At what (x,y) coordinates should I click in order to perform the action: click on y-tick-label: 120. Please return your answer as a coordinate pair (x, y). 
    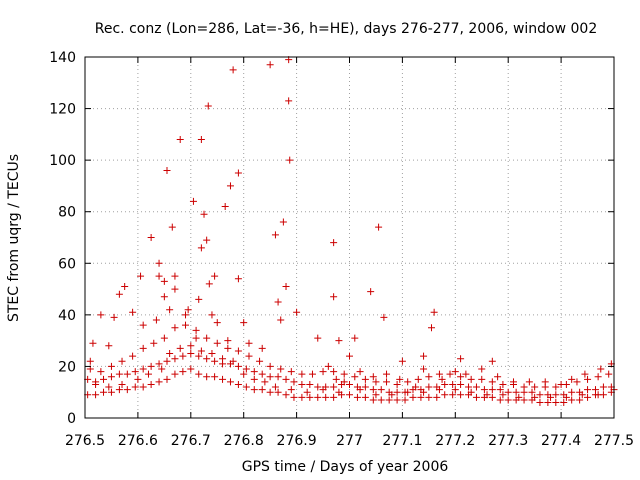
    Looking at the image, I should click on (62, 110).